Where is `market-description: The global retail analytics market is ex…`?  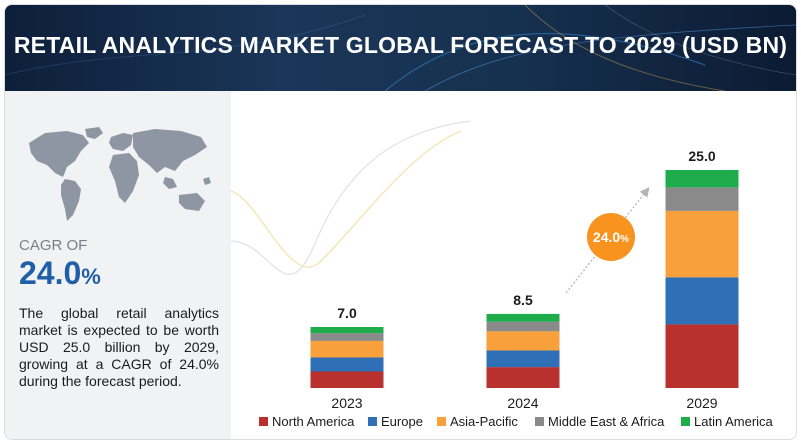
market-description: The global retail analytics market is ex… is located at coordinates (119, 347).